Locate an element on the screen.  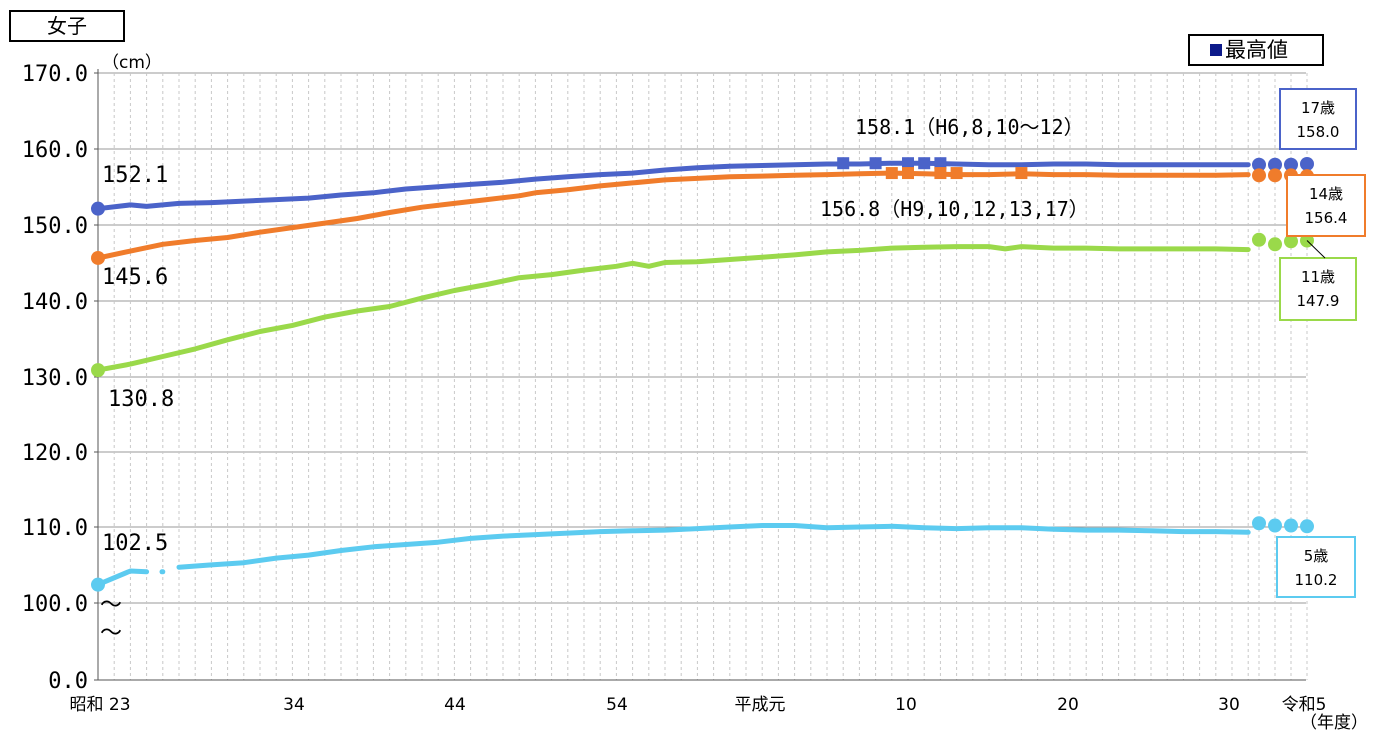
age-box-value: 158.0 is located at coordinates (1318, 132).